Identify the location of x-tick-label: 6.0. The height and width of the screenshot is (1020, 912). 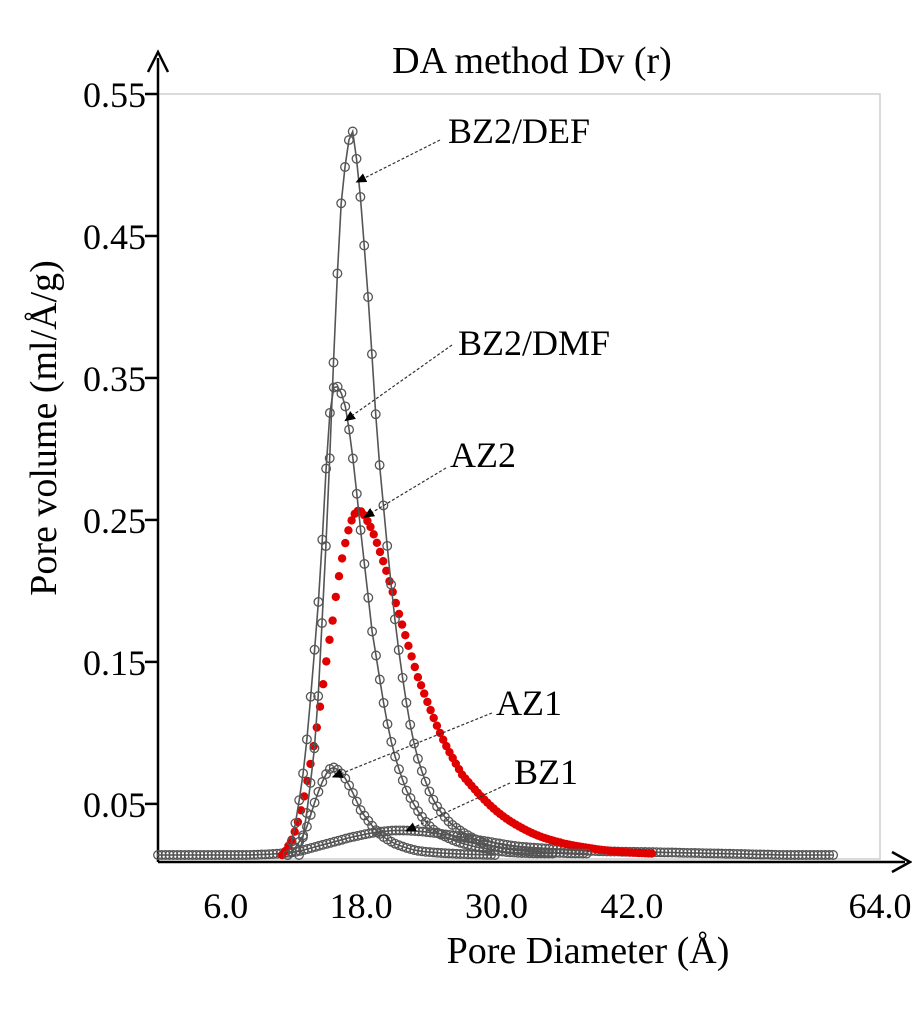
(225, 906).